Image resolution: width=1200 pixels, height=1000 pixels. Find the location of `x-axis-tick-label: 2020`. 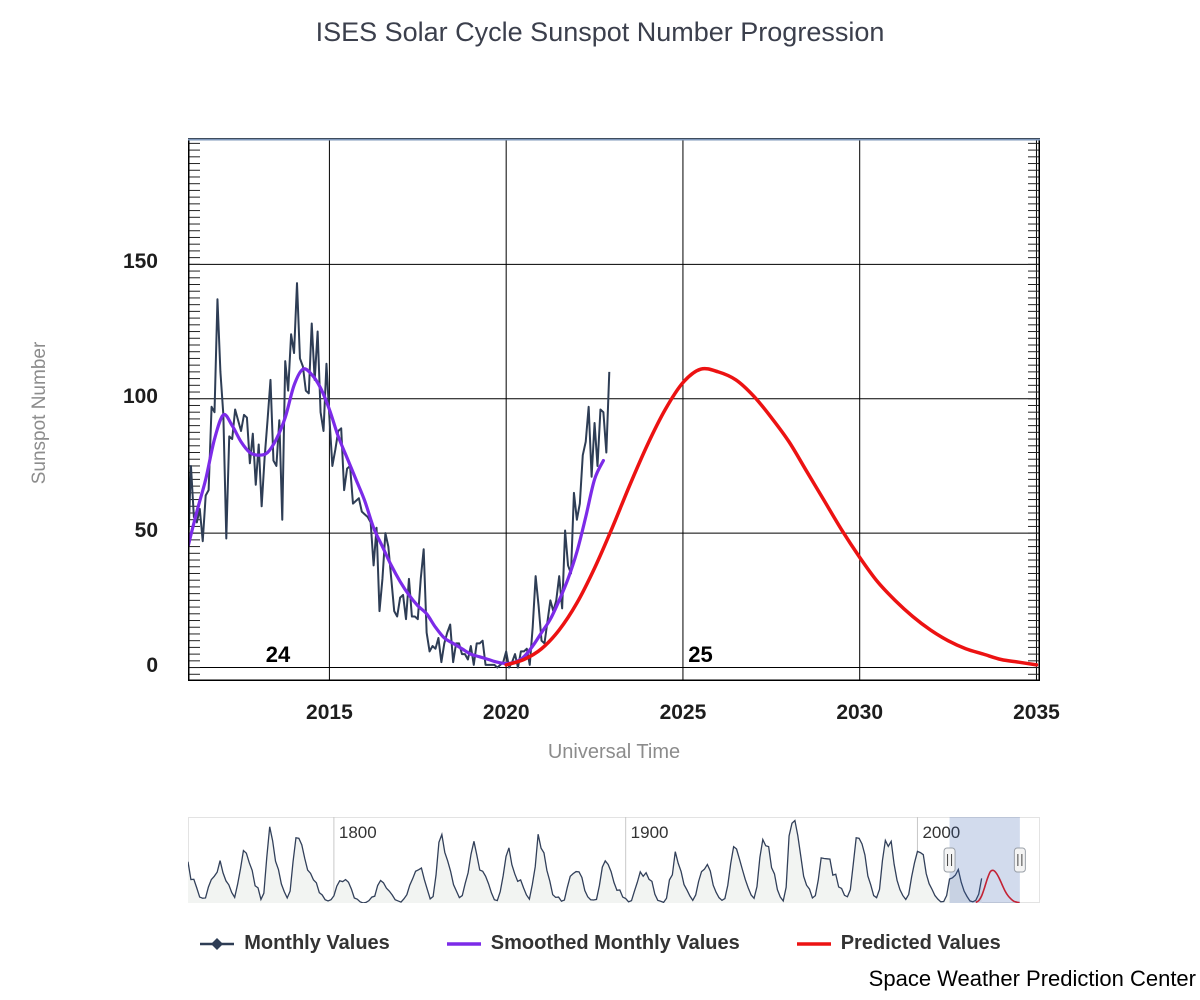

x-axis-tick-label: 2020 is located at coordinates (506, 712).